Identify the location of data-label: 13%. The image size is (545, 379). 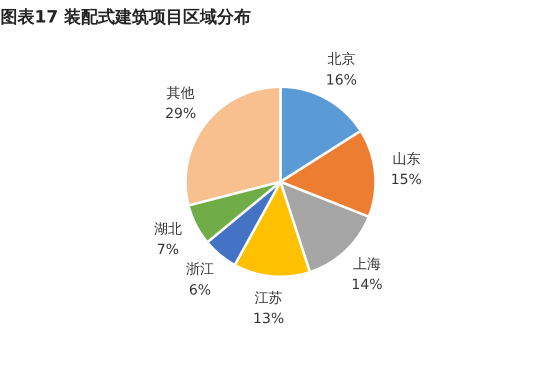
(268, 319).